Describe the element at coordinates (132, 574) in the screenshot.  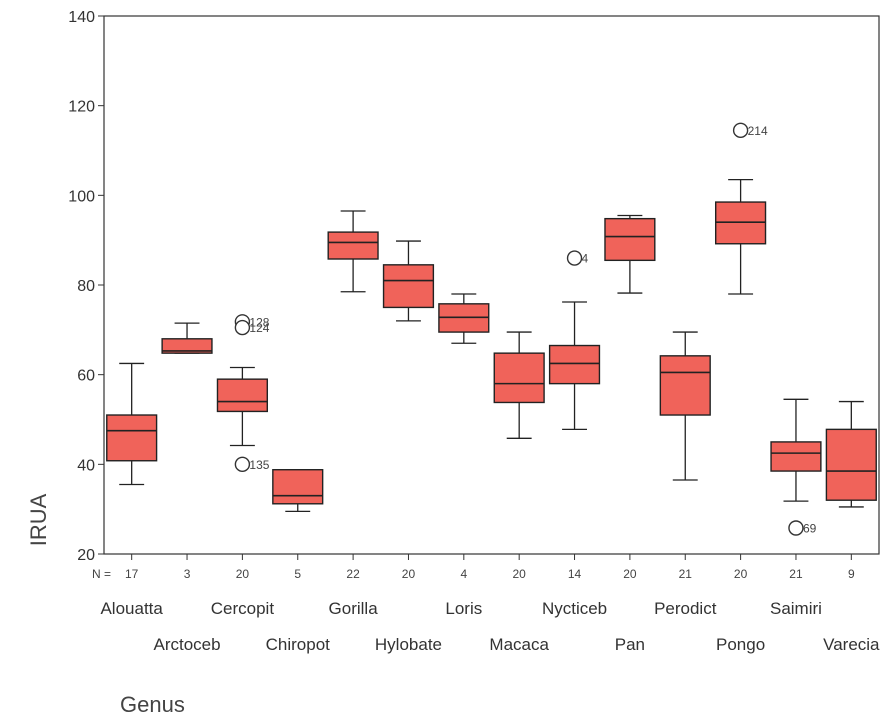
I see `n-count-label: 17` at that location.